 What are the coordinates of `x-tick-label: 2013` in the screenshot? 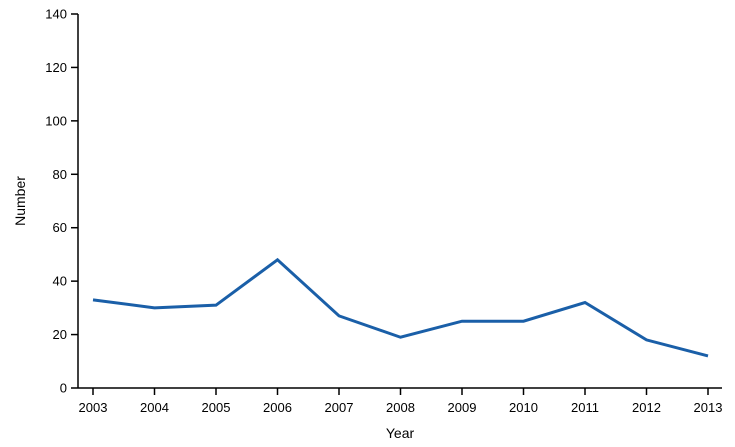 It's located at (708, 407).